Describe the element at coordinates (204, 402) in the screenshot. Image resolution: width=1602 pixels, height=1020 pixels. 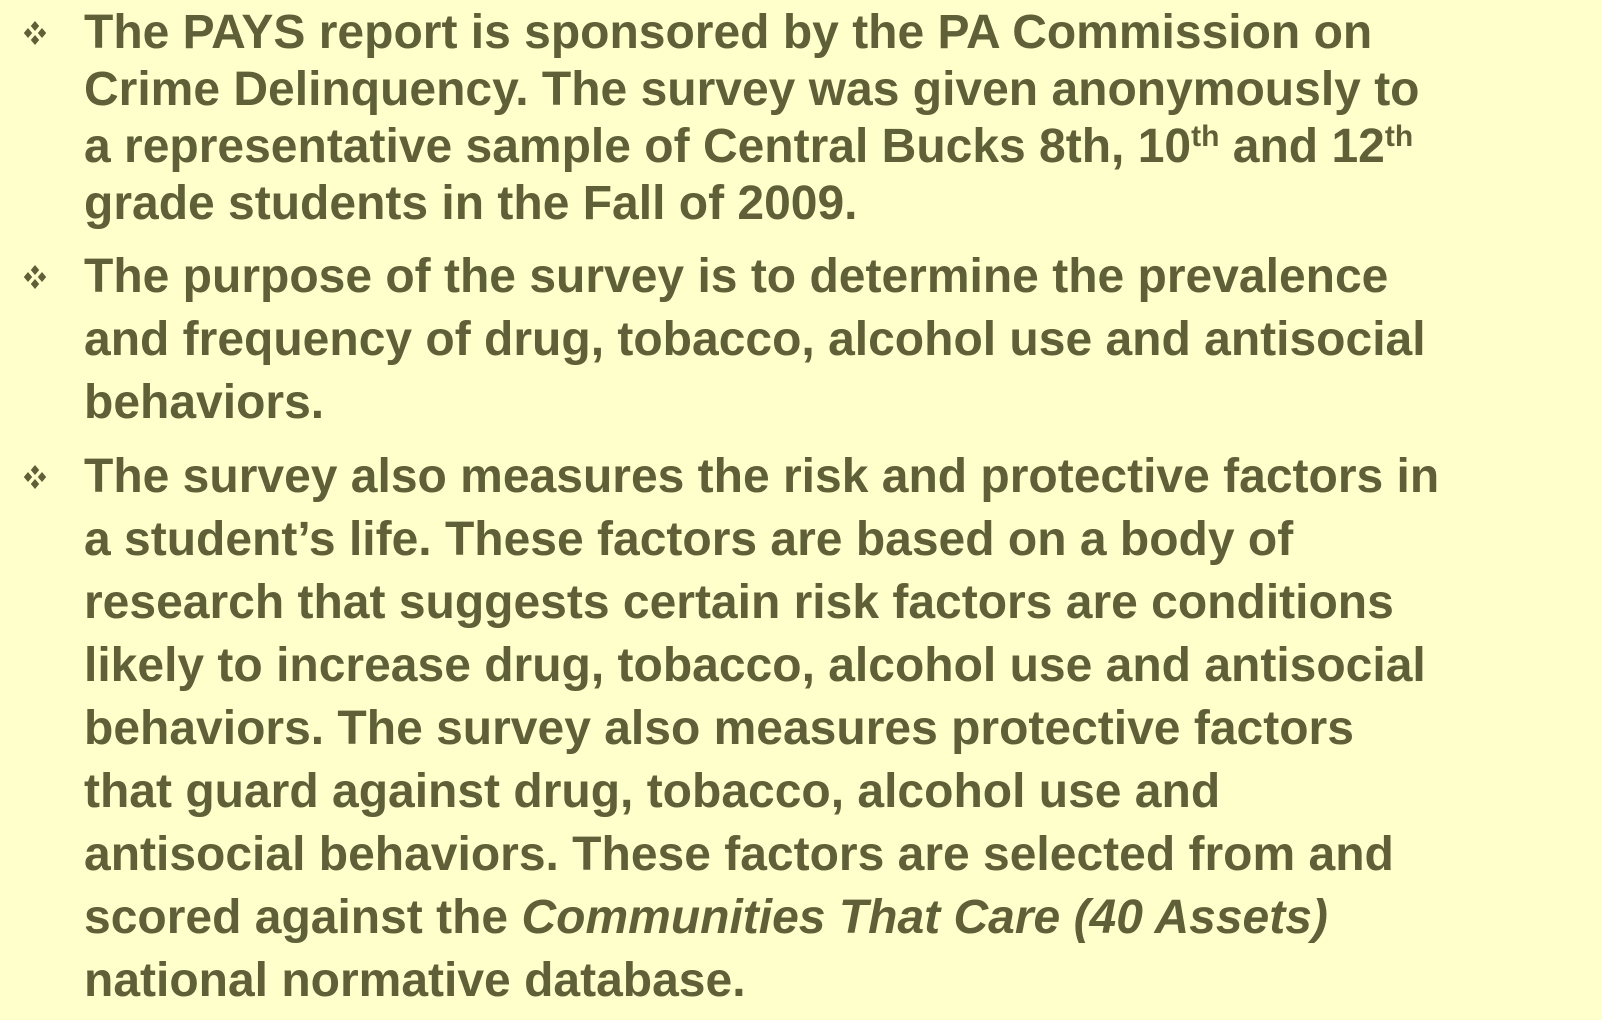
I see `text-line: behaviors.` at that location.